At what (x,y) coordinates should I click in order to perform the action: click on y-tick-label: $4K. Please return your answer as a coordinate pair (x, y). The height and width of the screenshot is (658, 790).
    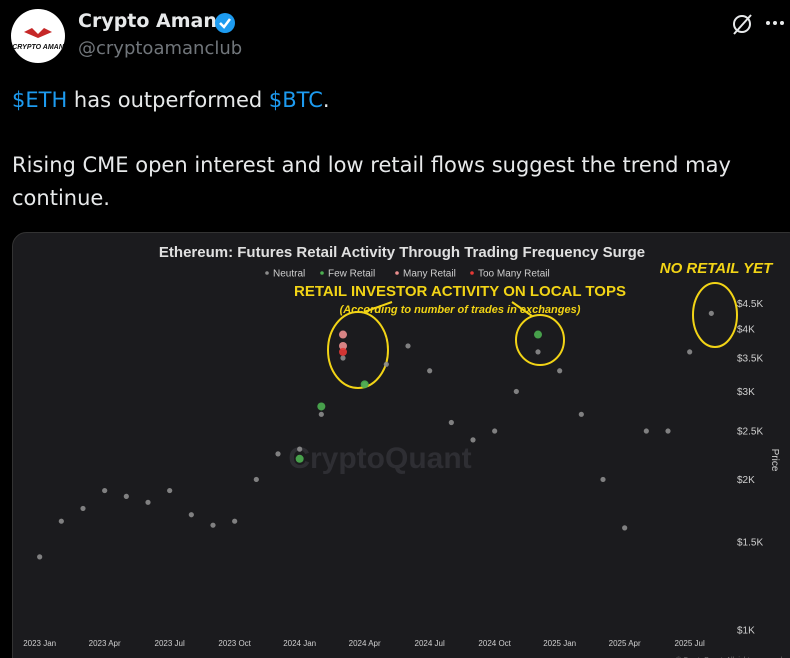
    Looking at the image, I should click on (746, 330).